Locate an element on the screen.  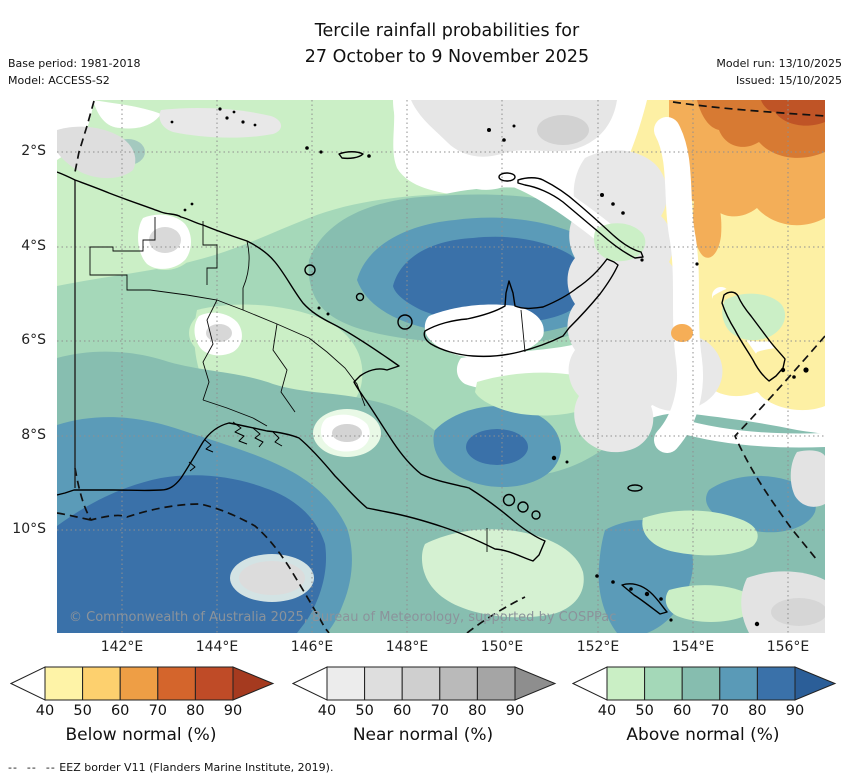
lon-label: 156°E is located at coordinates (788, 647).